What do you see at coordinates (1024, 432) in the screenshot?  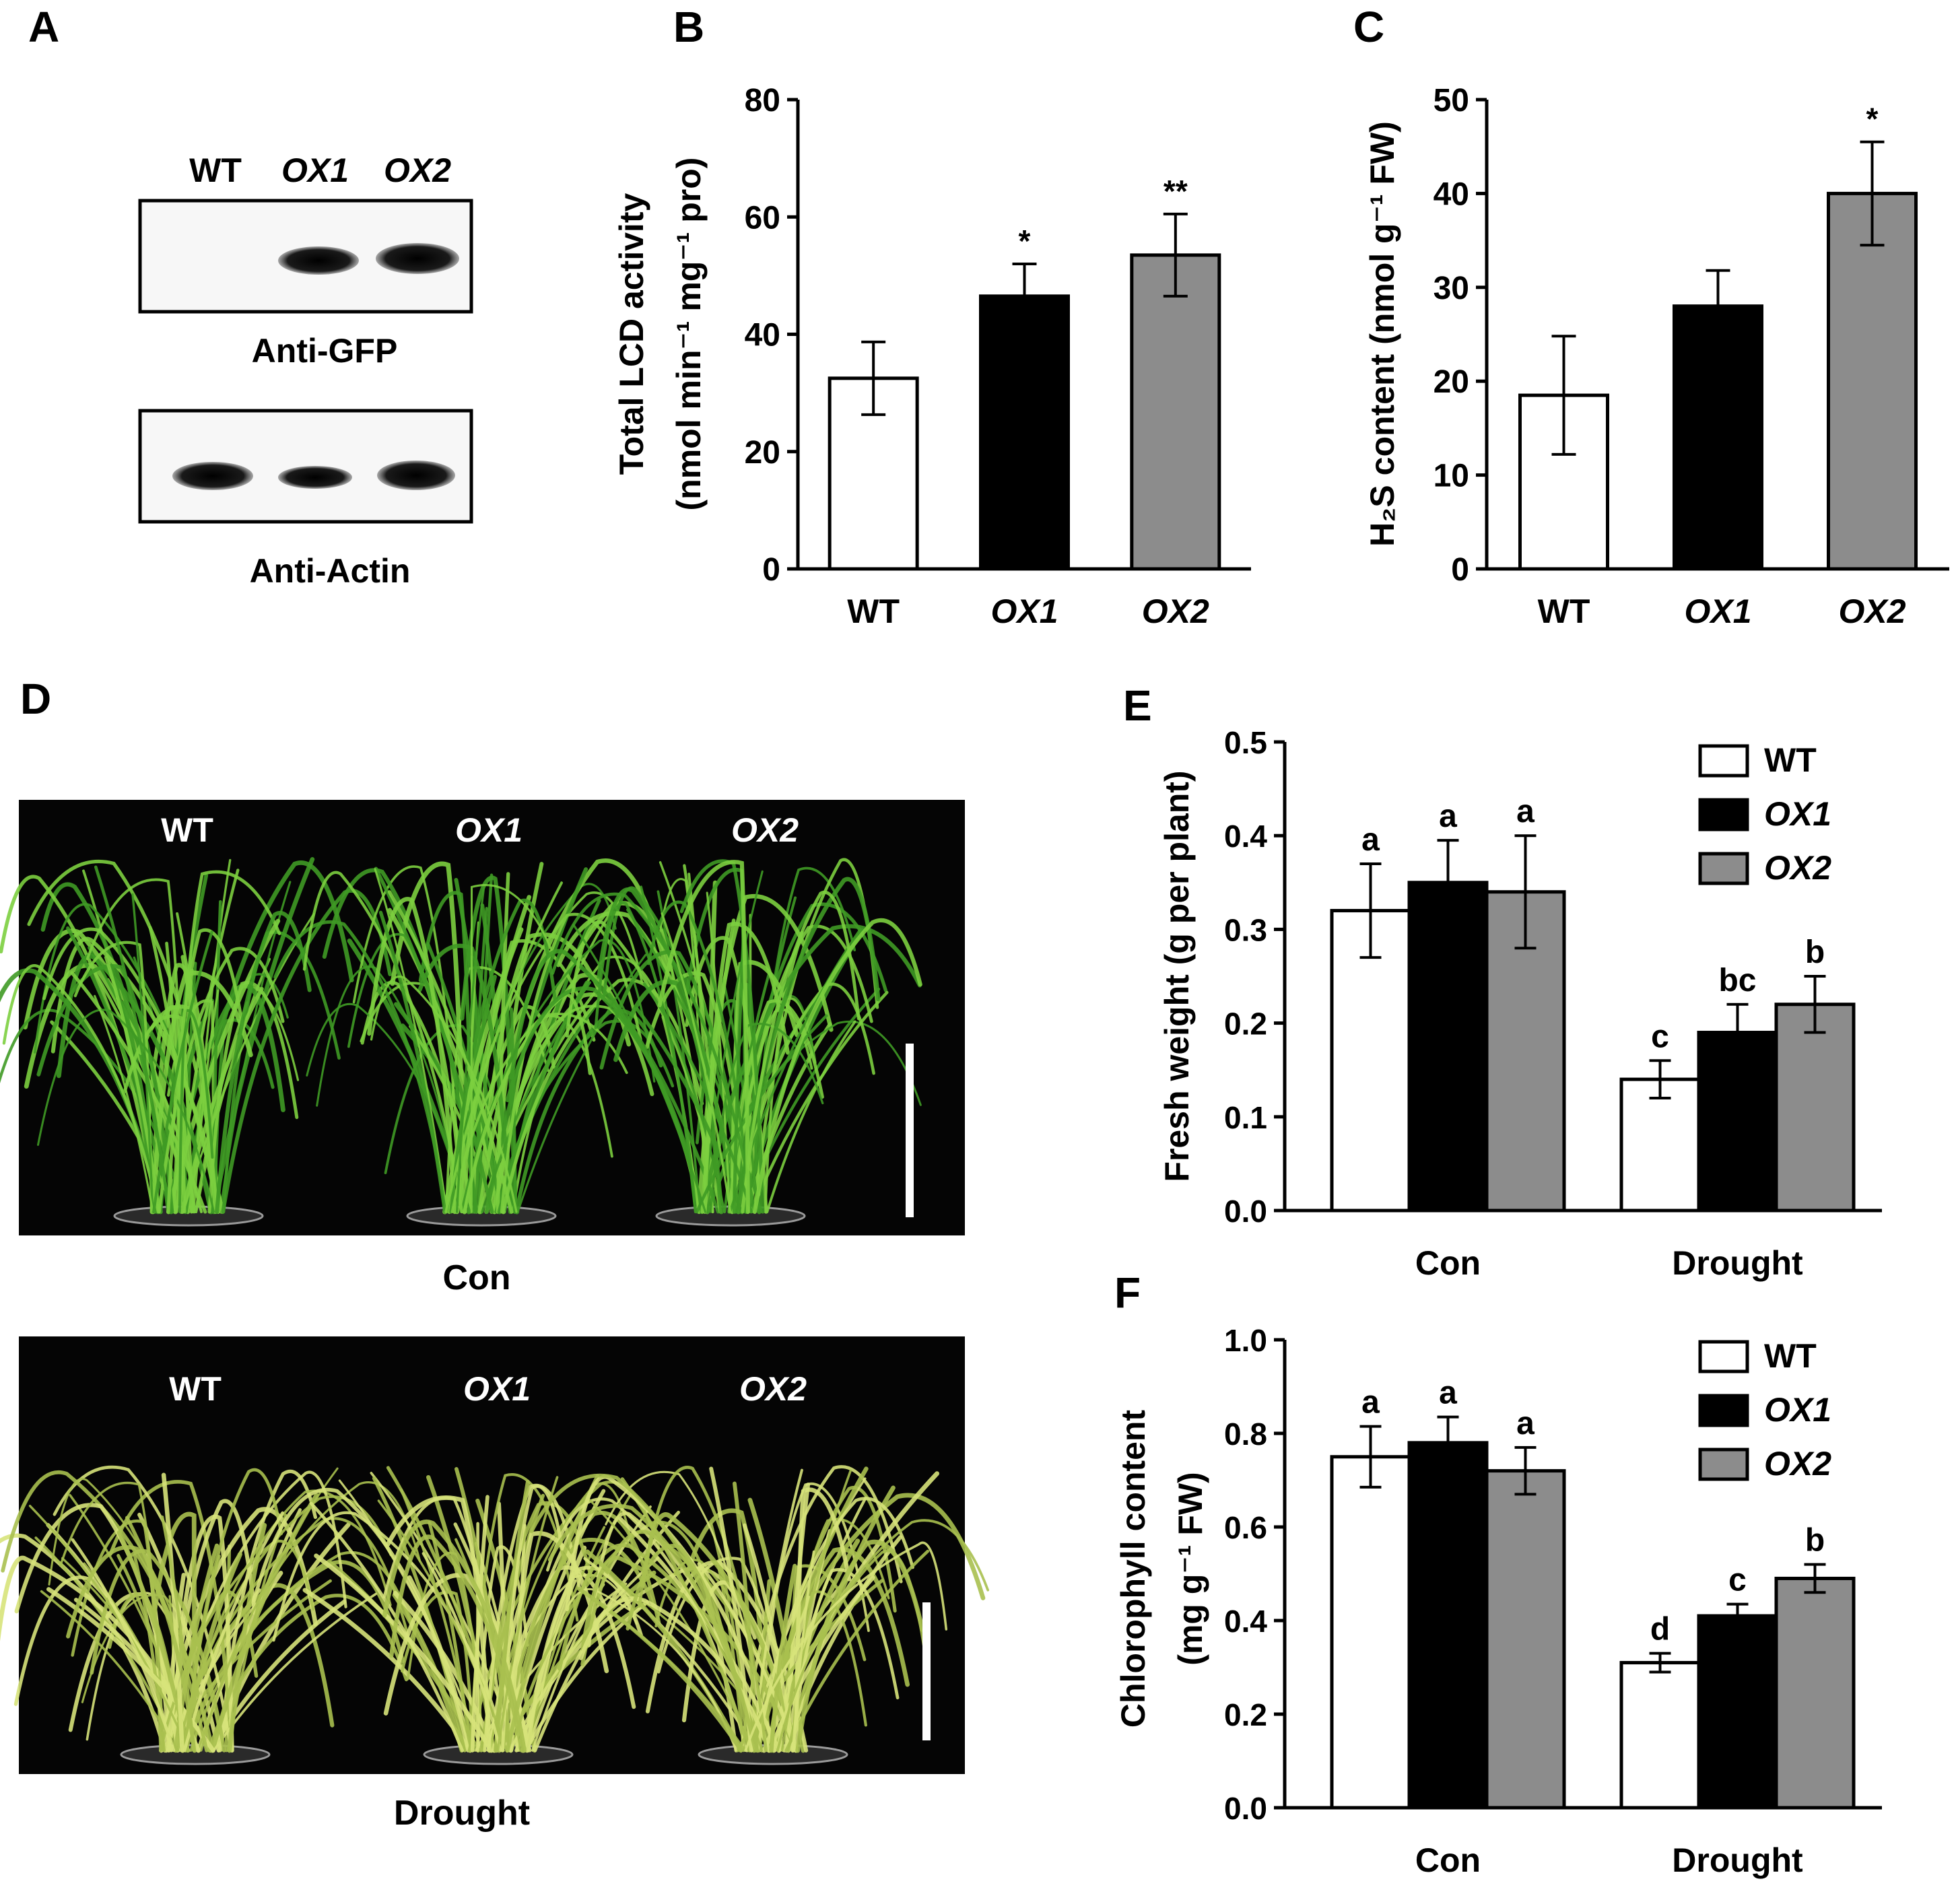 I see `bar-ox1` at bounding box center [1024, 432].